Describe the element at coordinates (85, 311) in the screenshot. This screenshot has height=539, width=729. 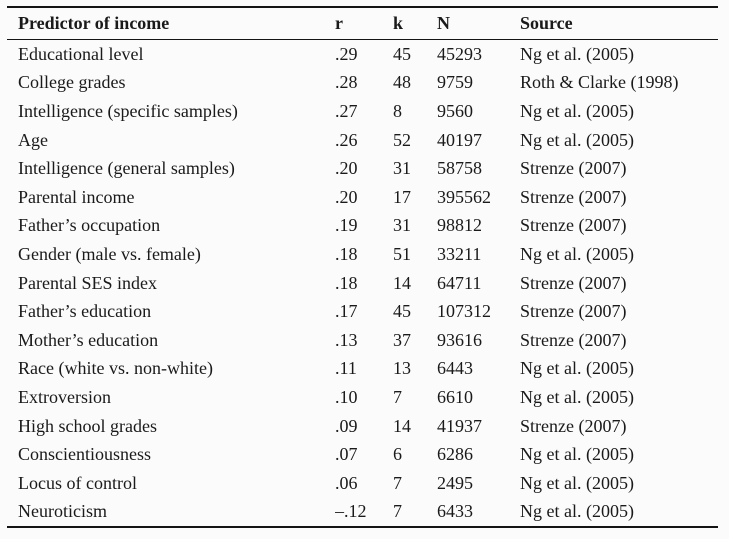
I see `cell-predictor: Father’s education` at that location.